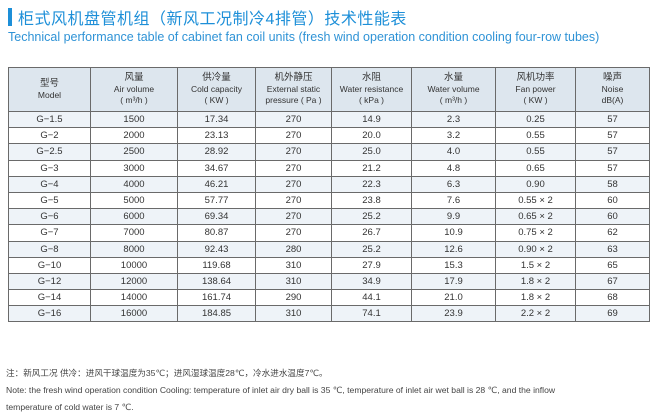  What do you see at coordinates (293, 249) in the screenshot?
I see `table-cell: 280` at bounding box center [293, 249].